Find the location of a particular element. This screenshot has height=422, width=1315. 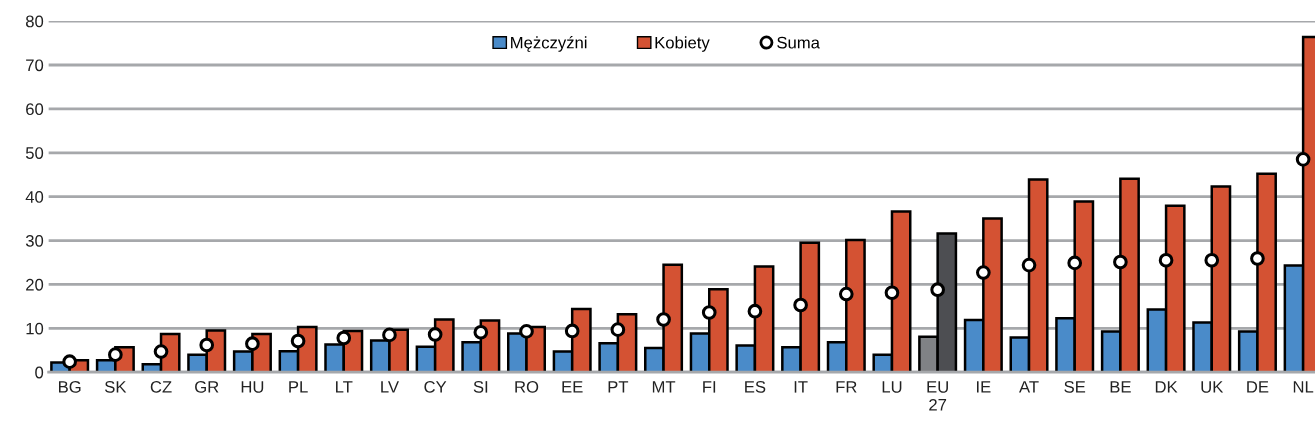

x-tick-label: AT is located at coordinates (1029, 387).